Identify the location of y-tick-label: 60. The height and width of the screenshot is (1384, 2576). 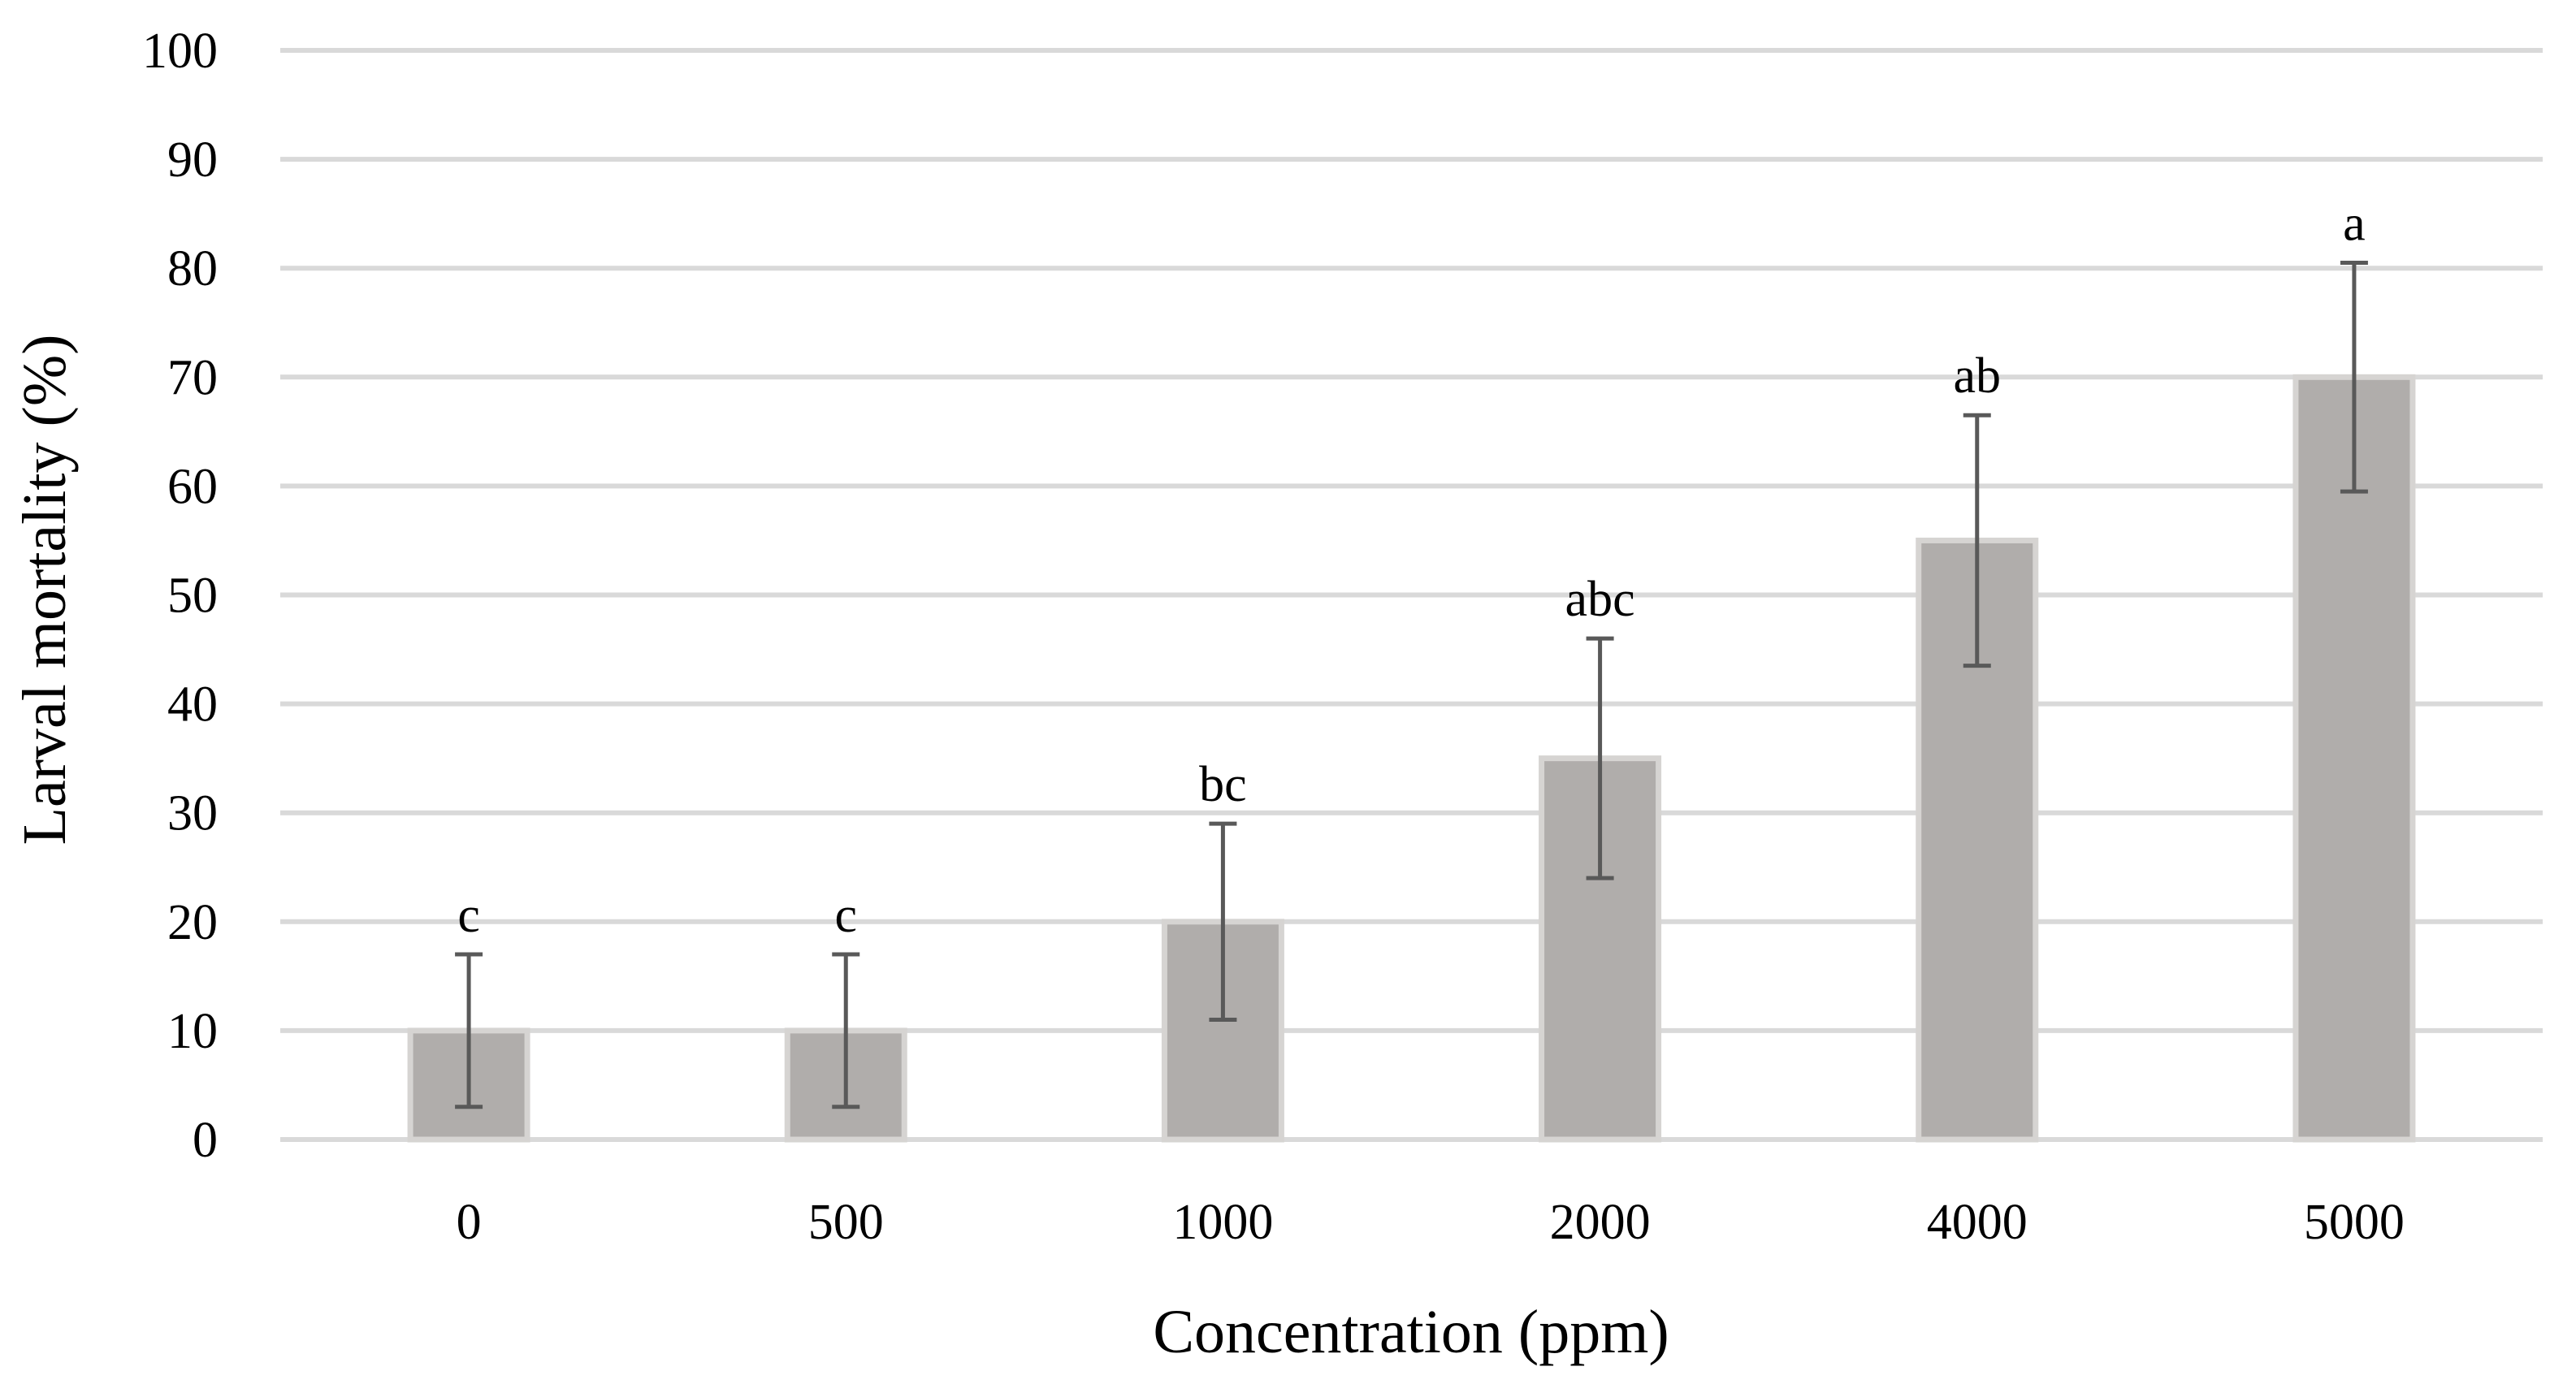
(193, 486).